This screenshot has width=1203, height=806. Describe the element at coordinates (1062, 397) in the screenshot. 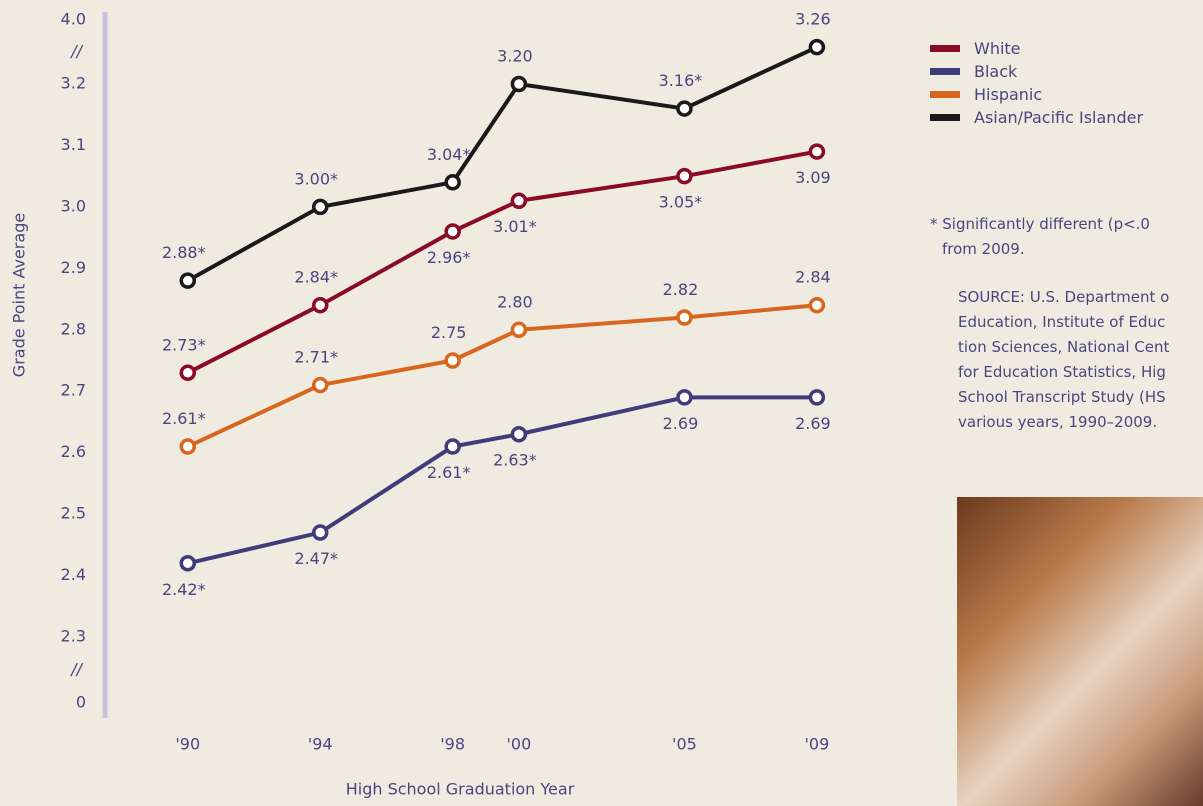

I see `source-line: School Transcript Study (HS` at that location.